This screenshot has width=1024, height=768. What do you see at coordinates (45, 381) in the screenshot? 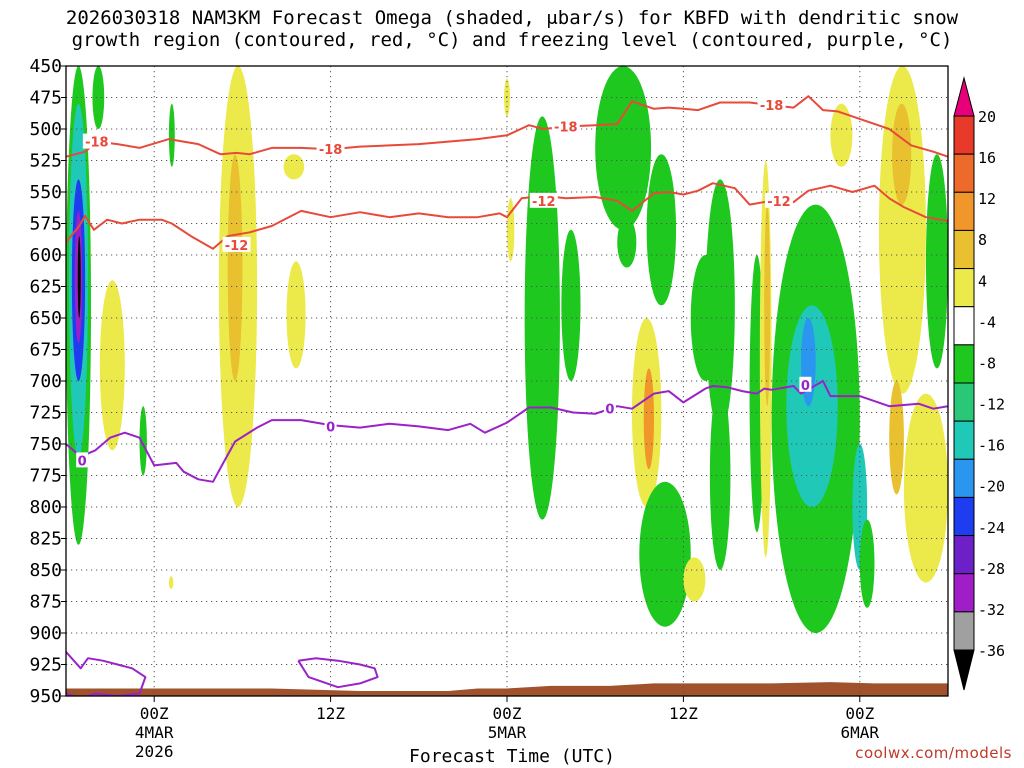
I see `y-tick-label: 700` at bounding box center [45, 381].